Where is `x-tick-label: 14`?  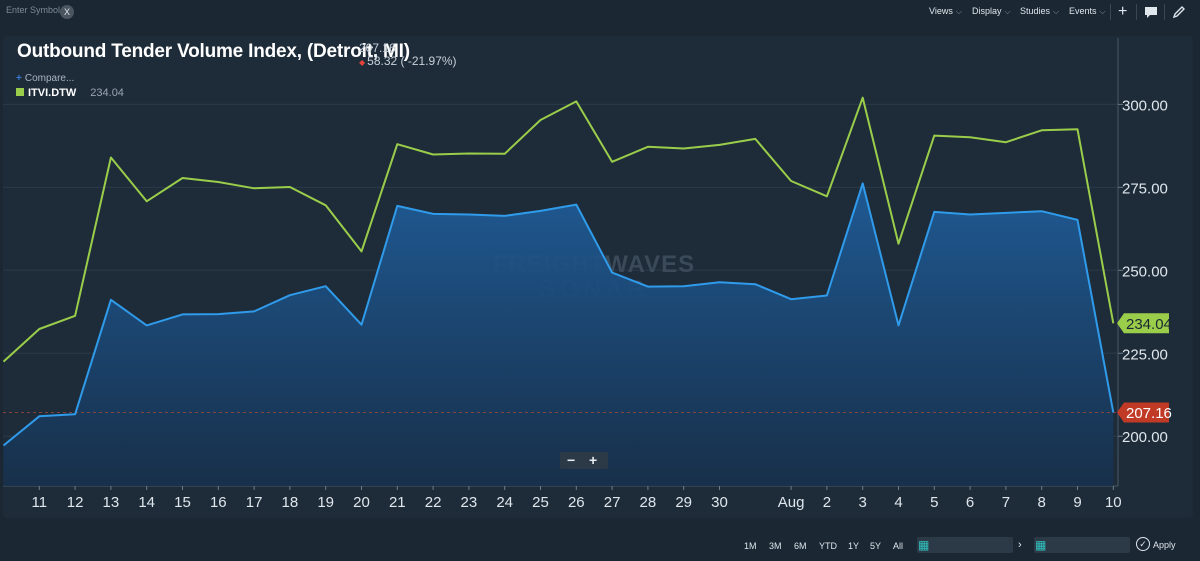 x-tick-label: 14 is located at coordinates (146, 502).